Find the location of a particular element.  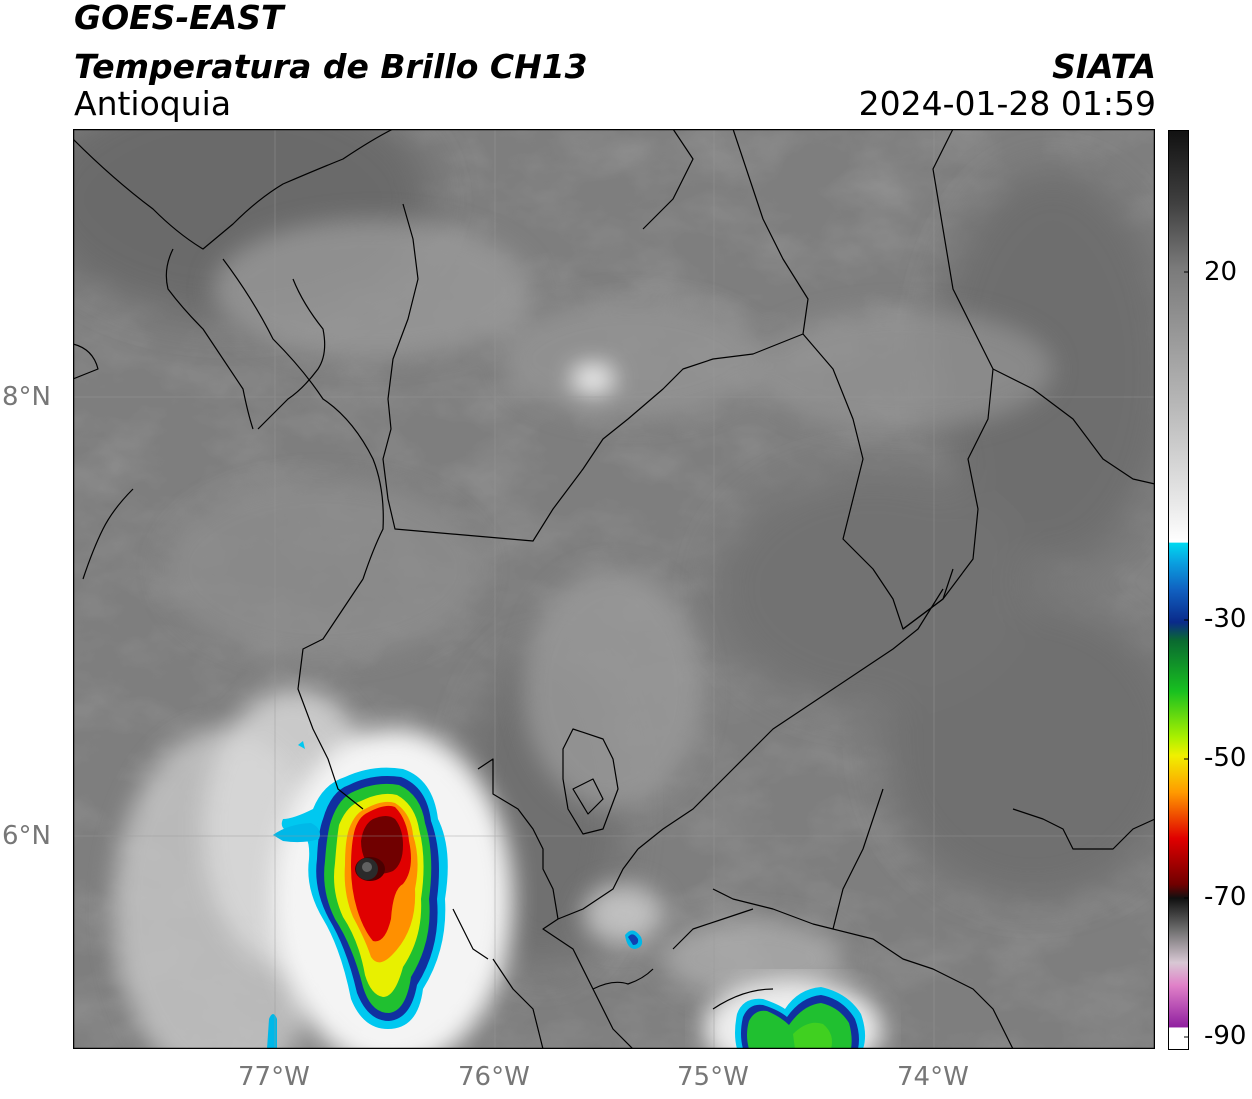

lon-label-76w: 76°W is located at coordinates (494, 1077).